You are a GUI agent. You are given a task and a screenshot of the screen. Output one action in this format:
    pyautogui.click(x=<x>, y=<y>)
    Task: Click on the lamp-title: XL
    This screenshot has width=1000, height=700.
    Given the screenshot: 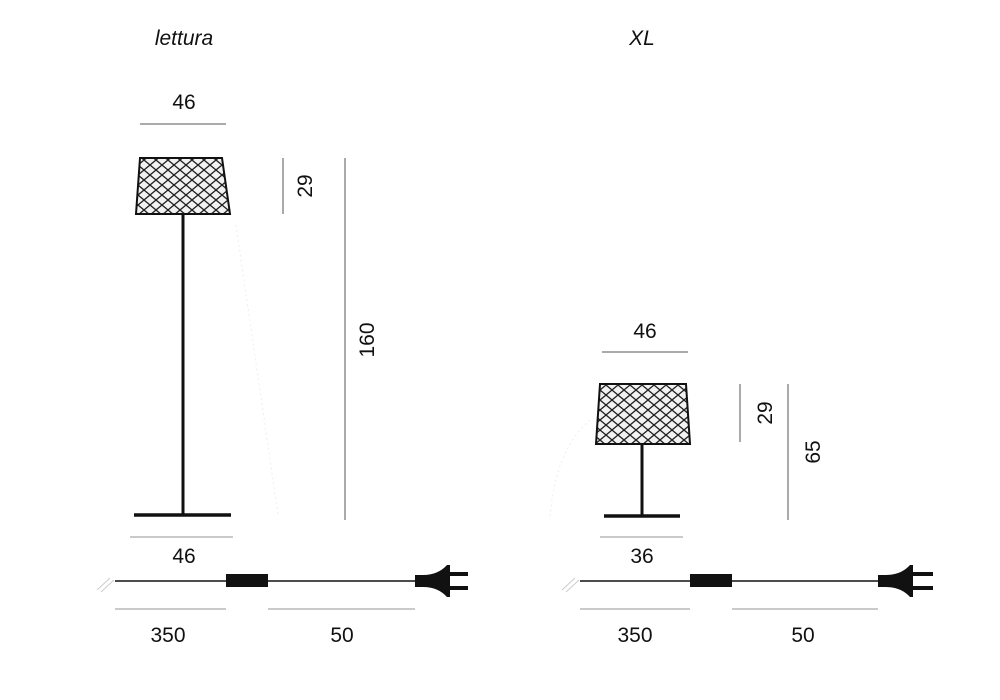 What is the action you would take?
    pyautogui.click(x=641, y=38)
    